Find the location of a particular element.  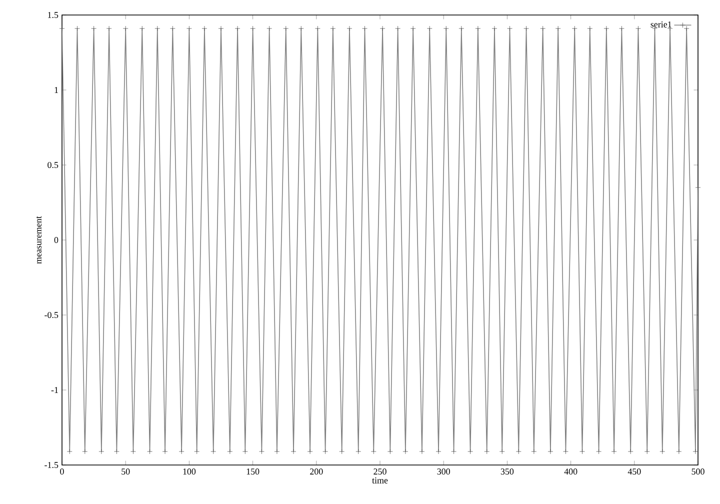

y-tick-label: 1 is located at coordinates (56, 90).